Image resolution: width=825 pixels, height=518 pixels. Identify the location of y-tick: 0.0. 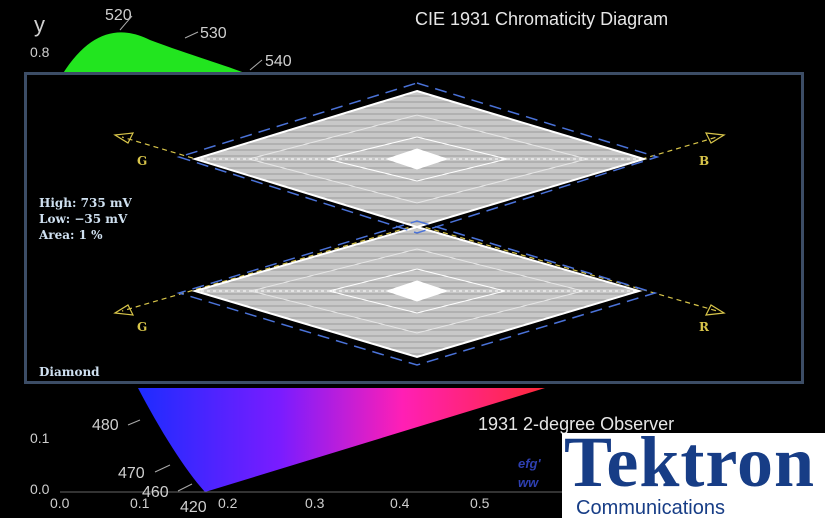
(40, 489).